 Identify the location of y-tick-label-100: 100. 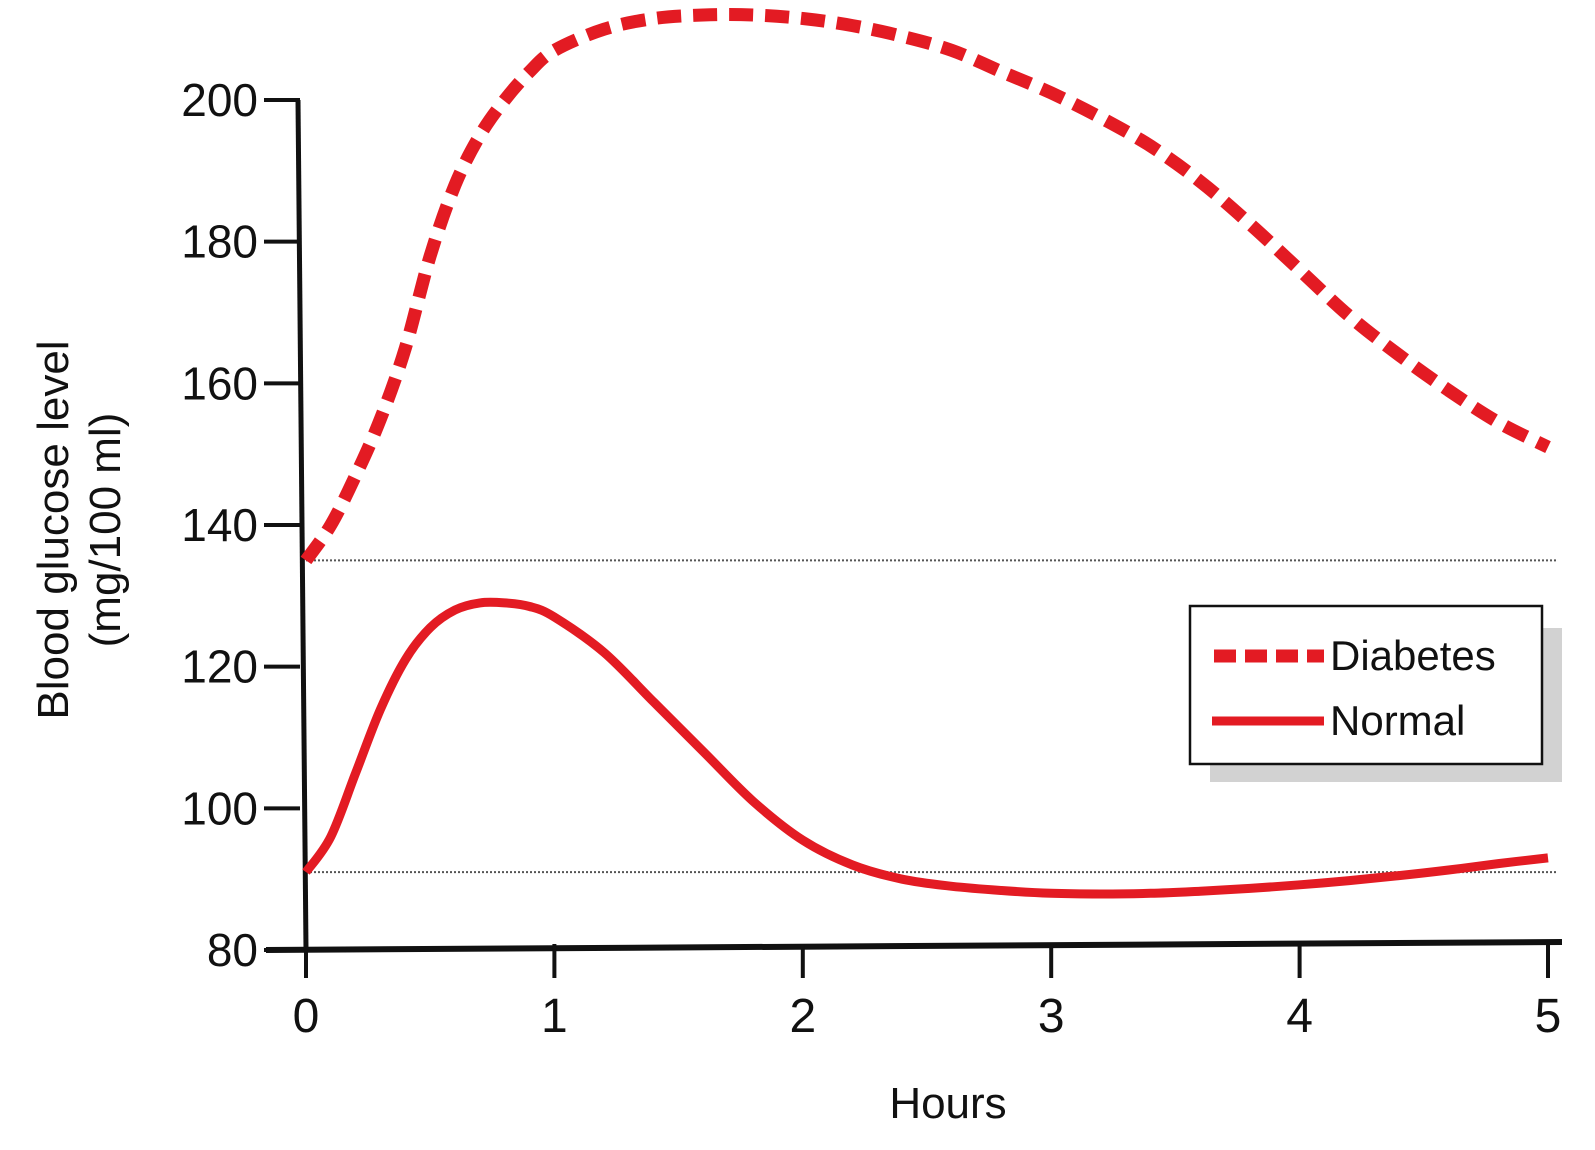
(219, 808).